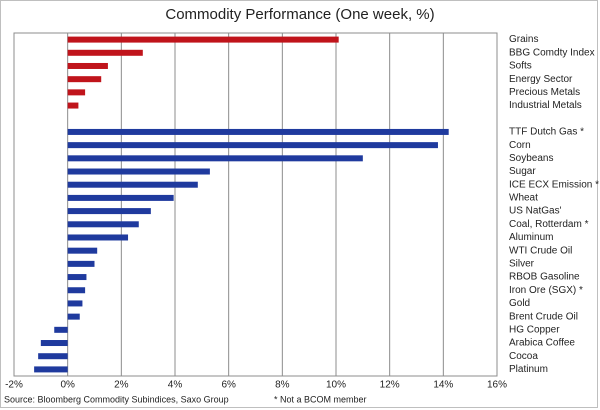 The image size is (600, 410). I want to click on y-tick-label: Coal, Rotterdam *, so click(549, 224).